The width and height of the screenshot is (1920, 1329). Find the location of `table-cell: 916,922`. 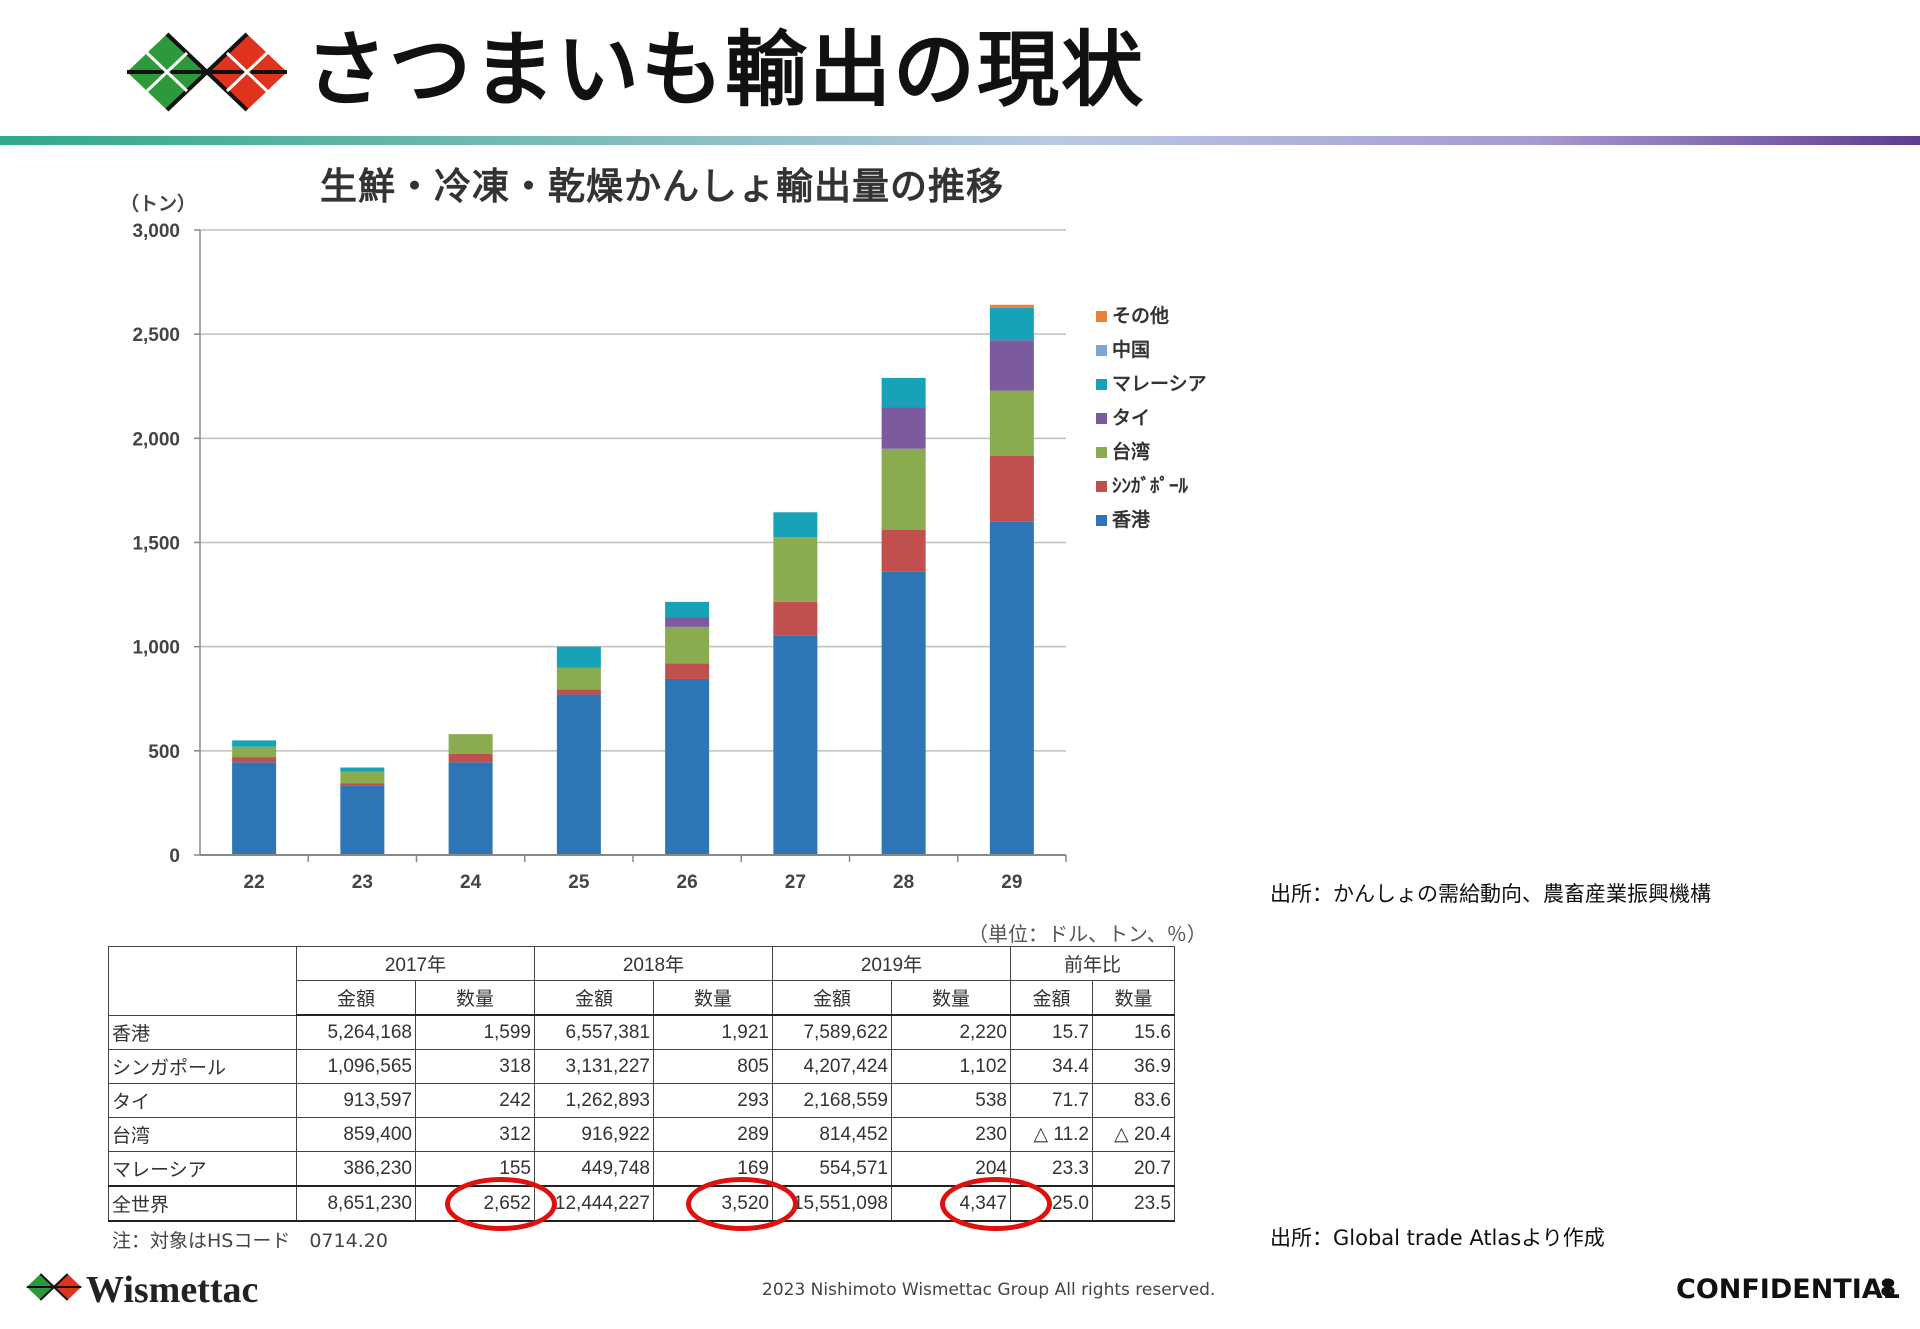

table-cell: 916,922 is located at coordinates (594, 1134).